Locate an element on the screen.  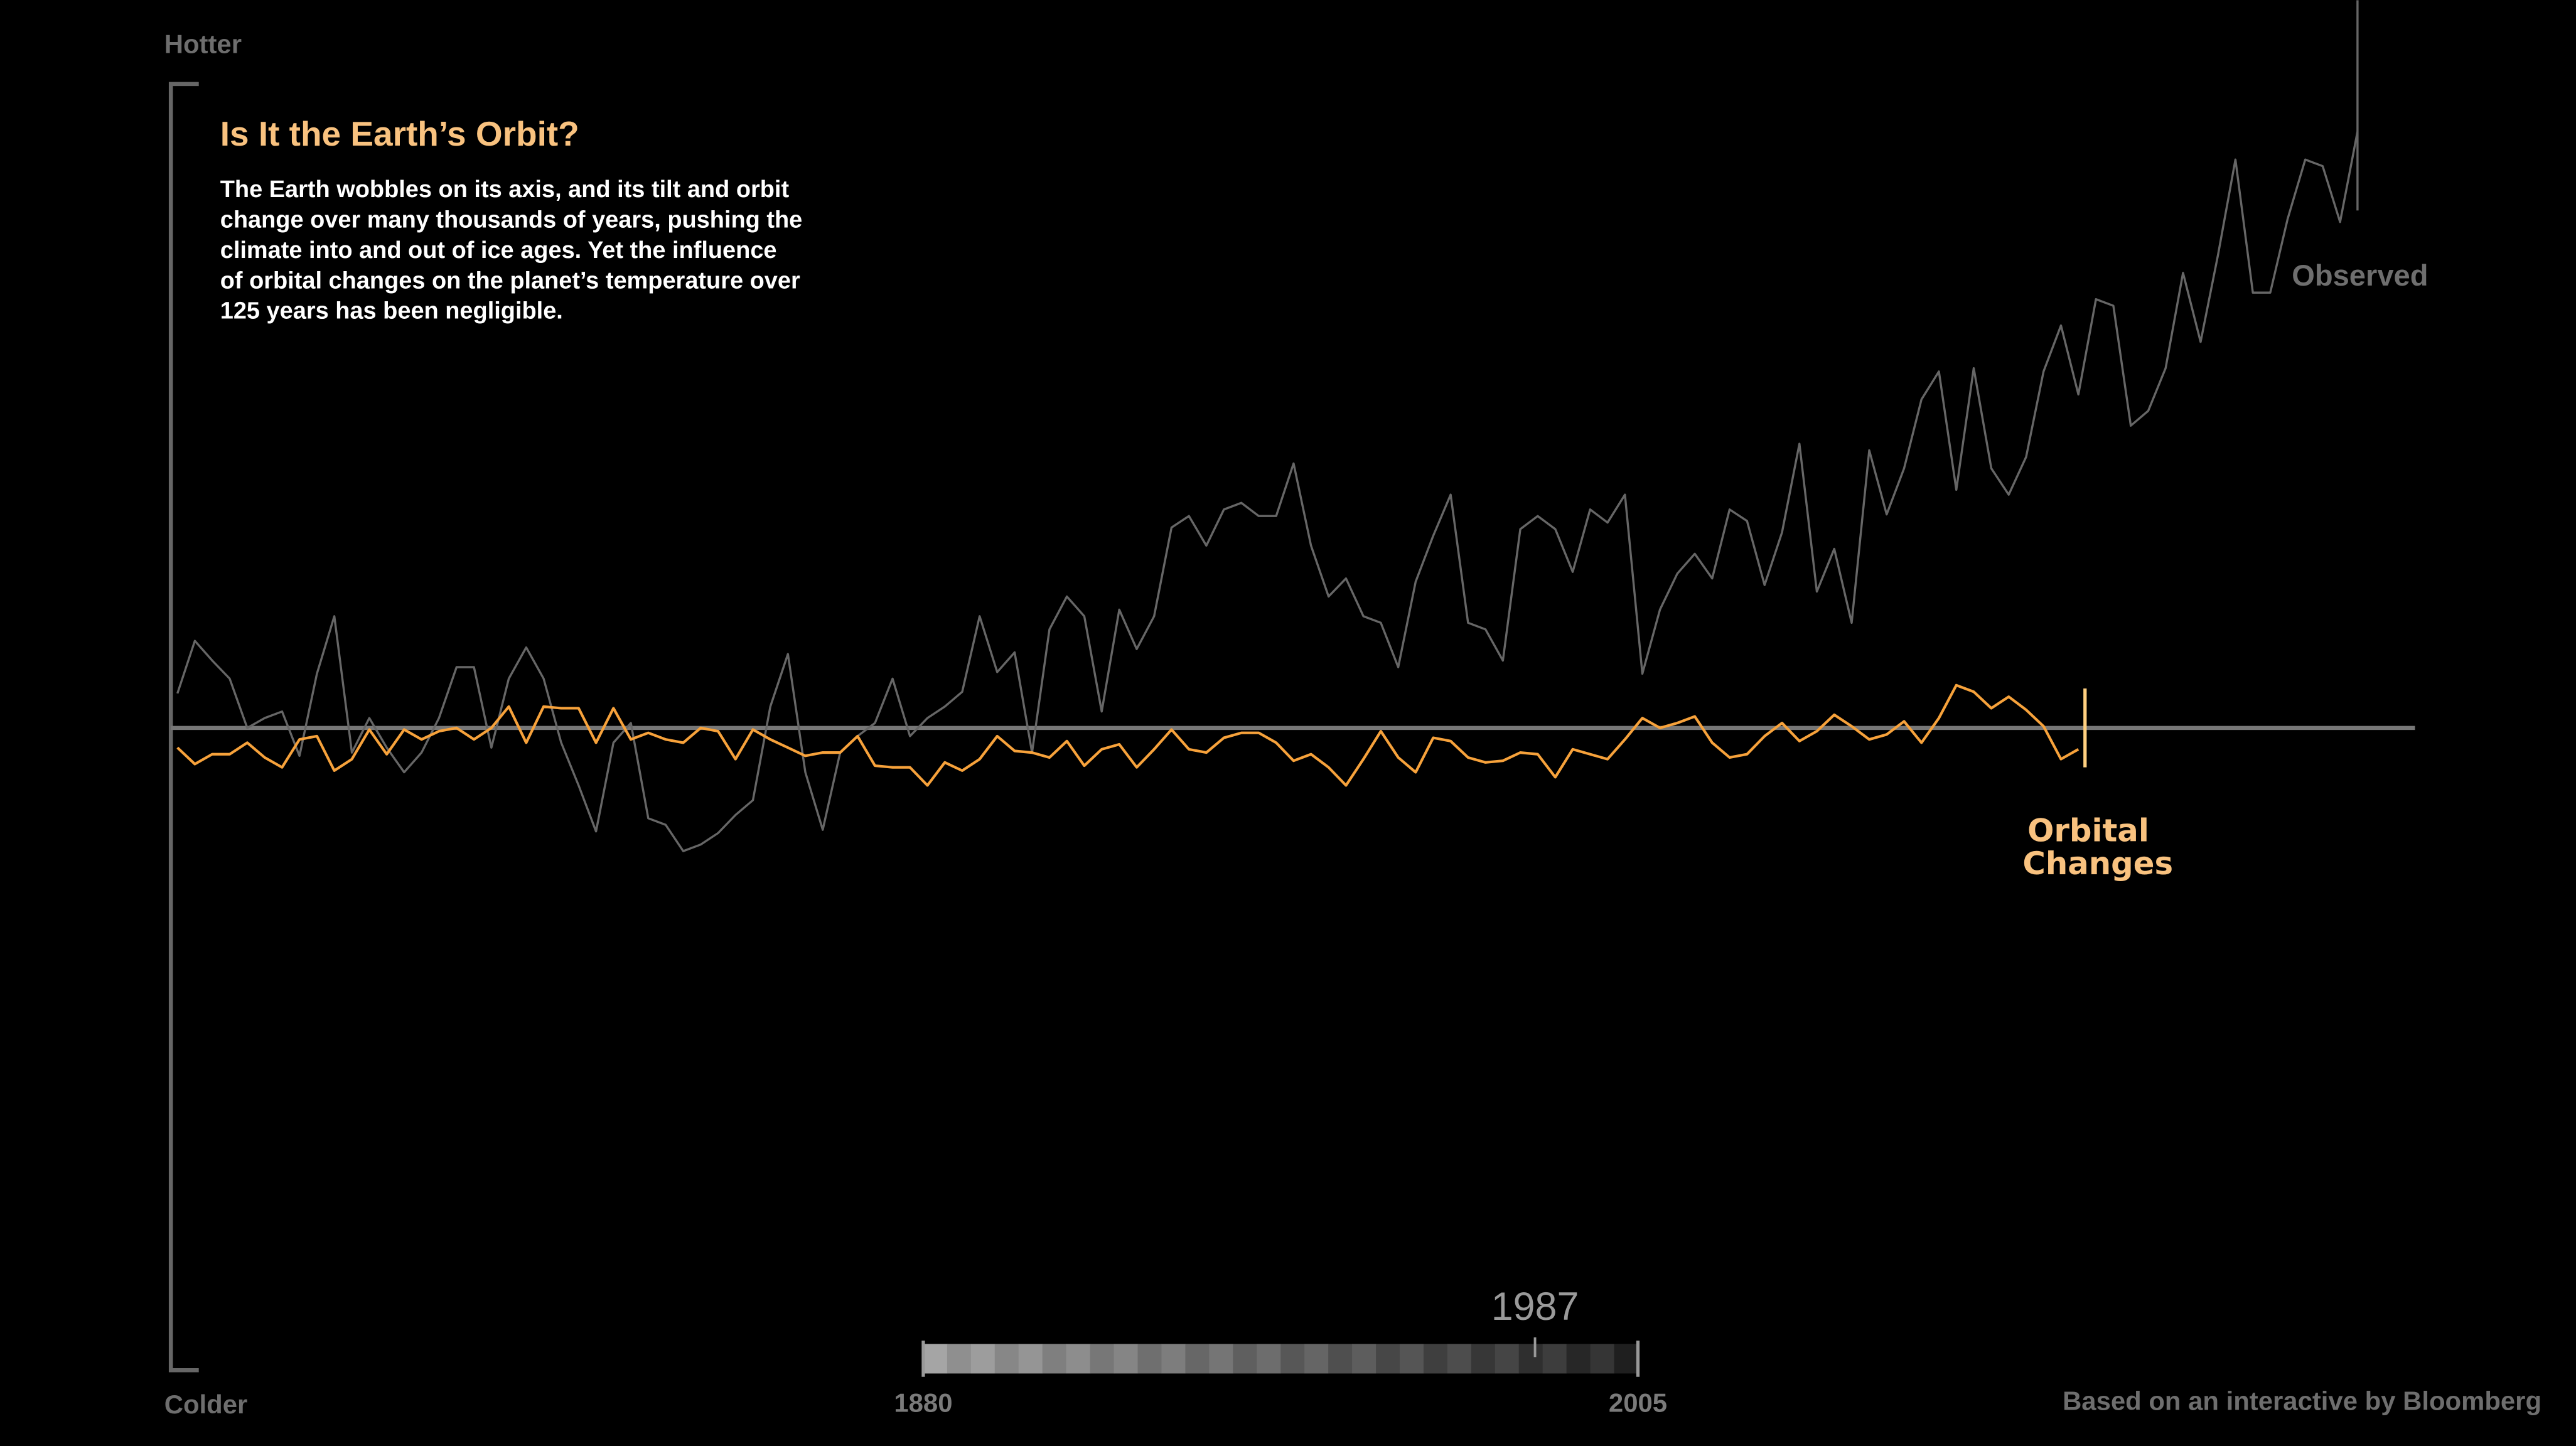
y-top-label: Hotter is located at coordinates (203, 44).